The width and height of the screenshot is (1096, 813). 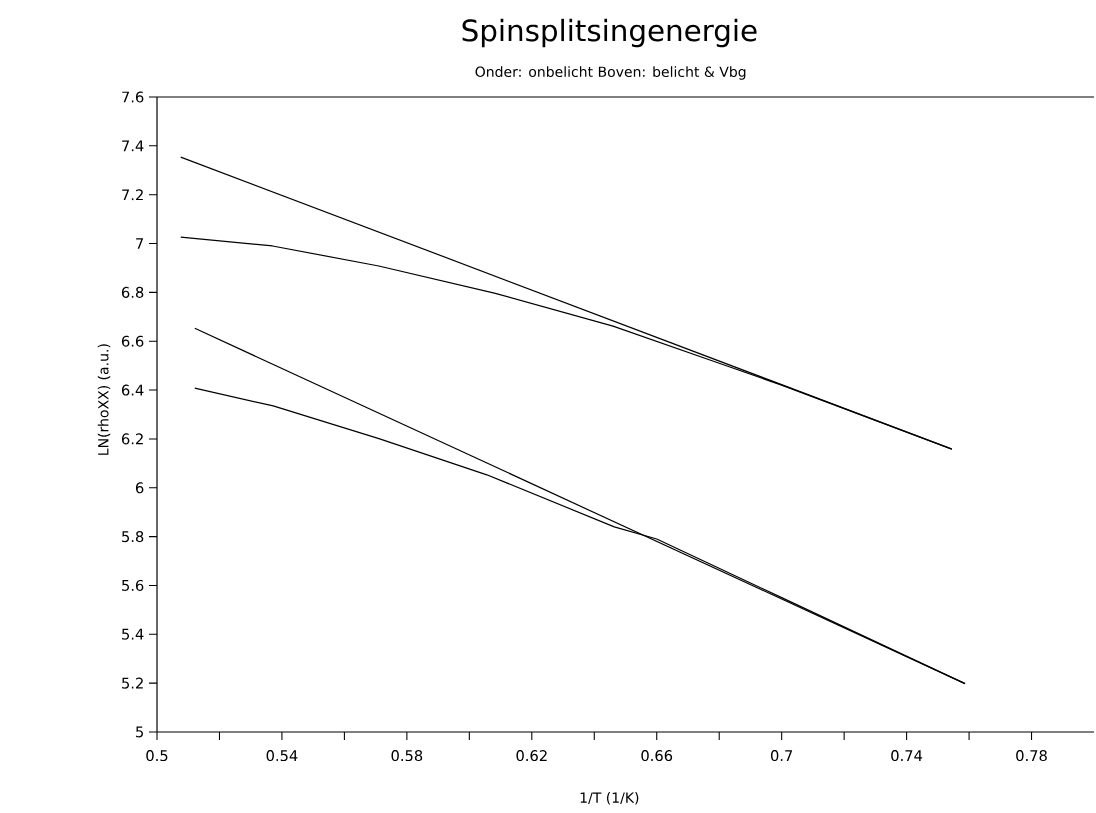 What do you see at coordinates (157, 756) in the screenshot?
I see `x-tick-label: 0.5` at bounding box center [157, 756].